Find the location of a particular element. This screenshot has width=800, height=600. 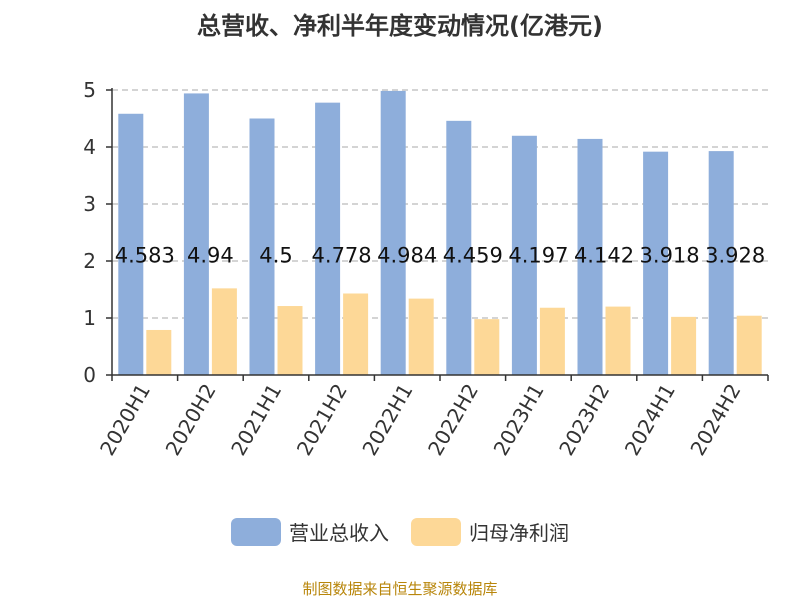

legend-swatch-net-profit is located at coordinates (436, 531).